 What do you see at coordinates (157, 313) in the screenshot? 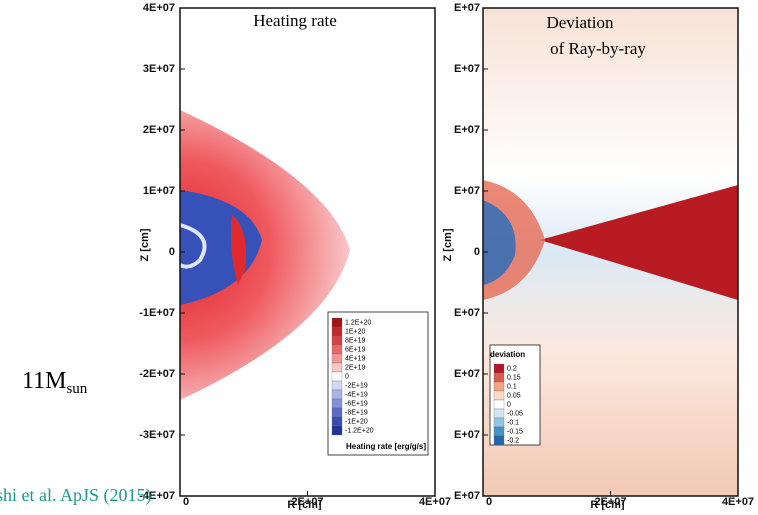
I see `y-tick-label: -1E+07` at bounding box center [157, 313].